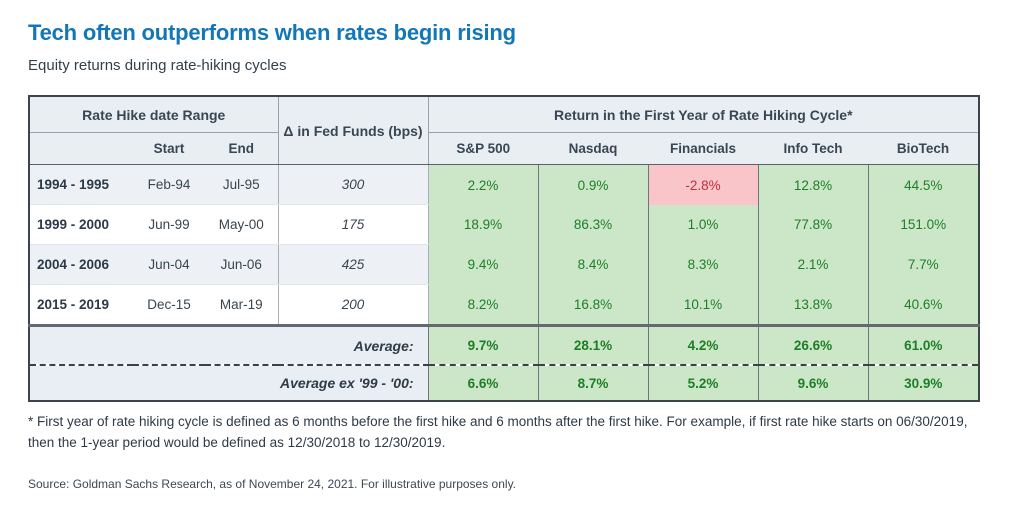 The width and height of the screenshot is (1024, 505). Describe the element at coordinates (813, 224) in the screenshot. I see `cell-return-infotech: 77.8%` at that location.